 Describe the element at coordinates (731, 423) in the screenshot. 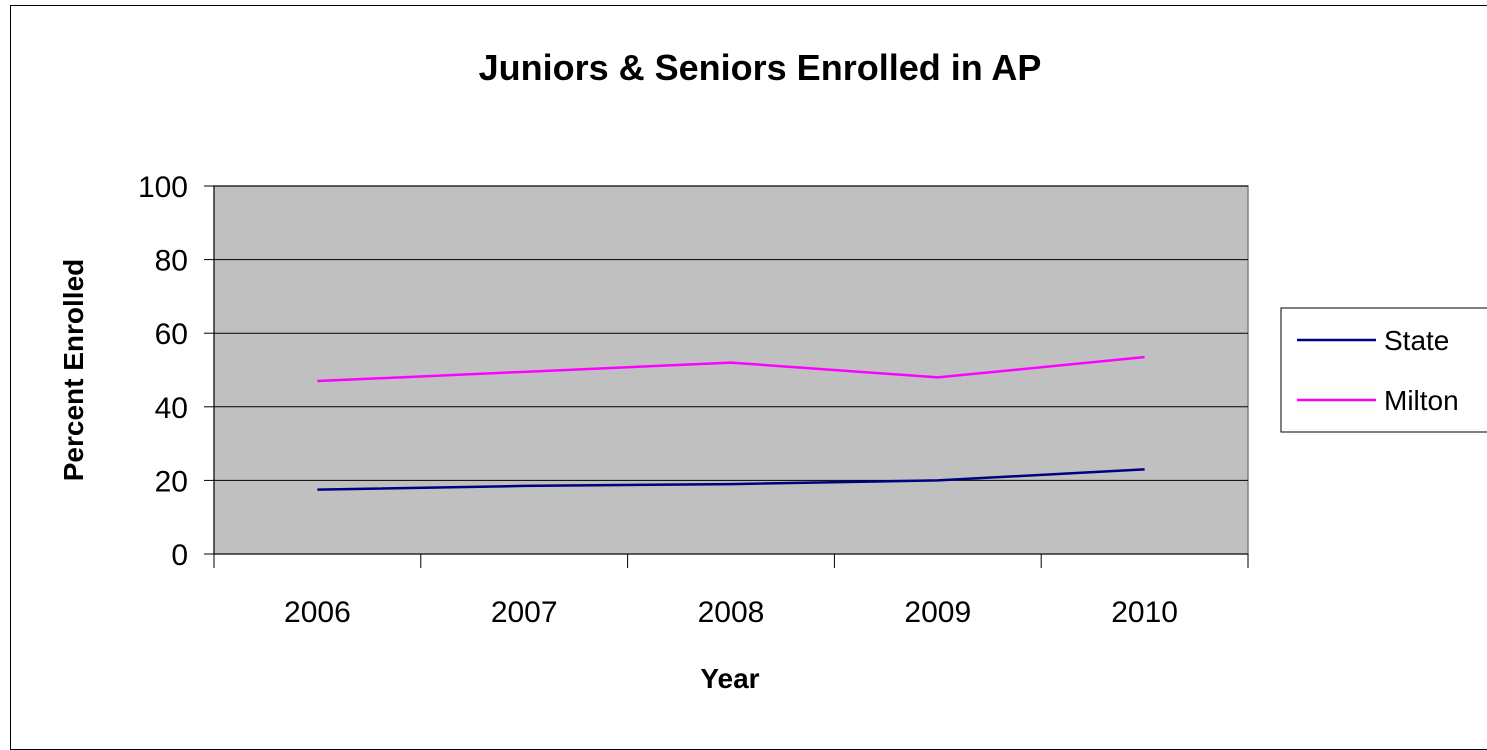

I see `series-layer` at that location.